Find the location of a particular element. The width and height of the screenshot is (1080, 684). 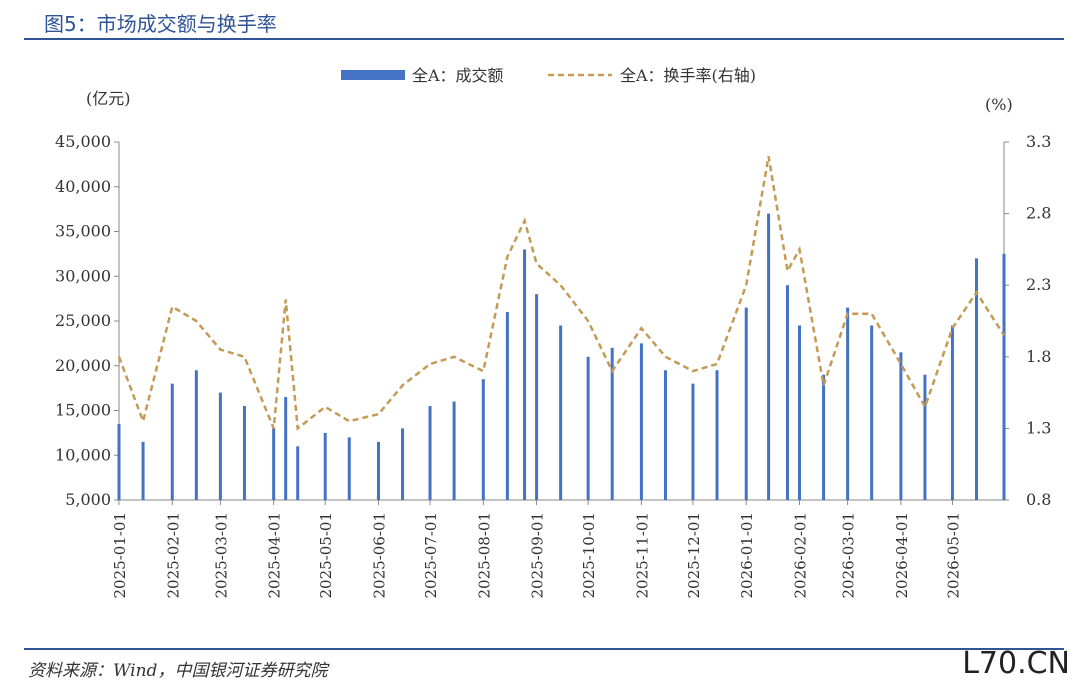

chart-title: 图5：市场成交额与换手率 is located at coordinates (160, 24).